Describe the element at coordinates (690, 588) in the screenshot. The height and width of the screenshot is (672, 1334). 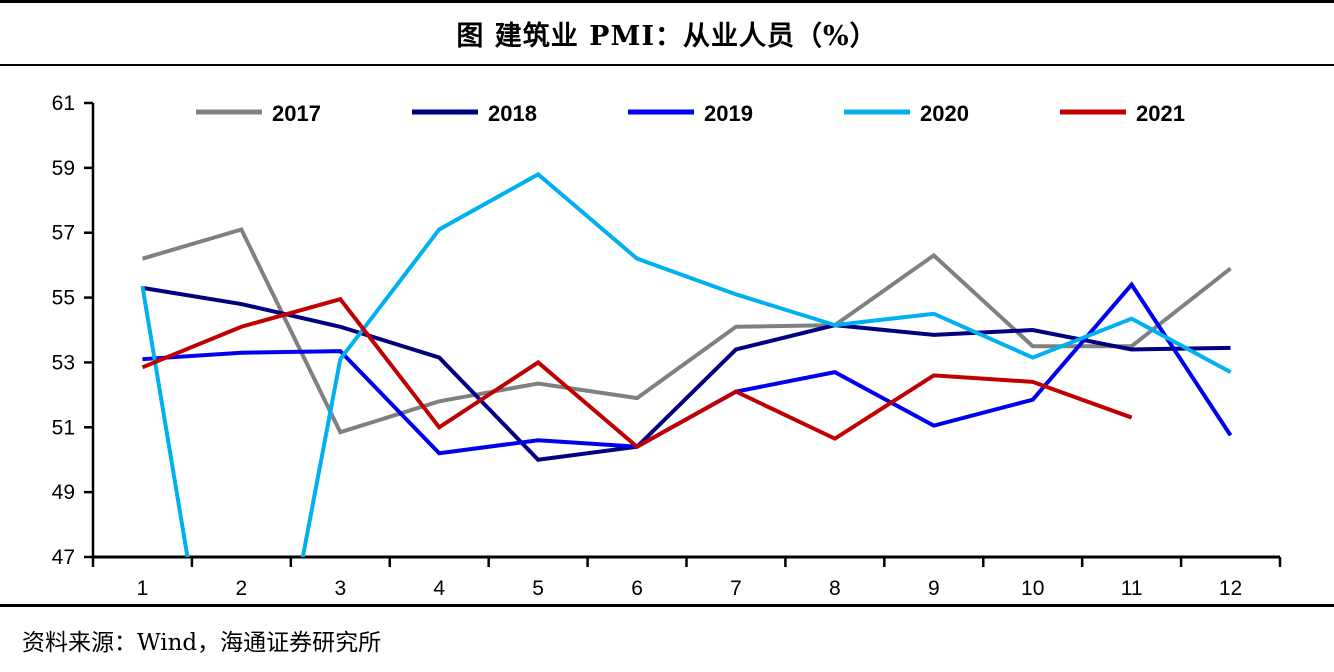
I see `x-axis-tick-labels: 1 2 3 4 5 6 7 8 9 10 11 12` at that location.